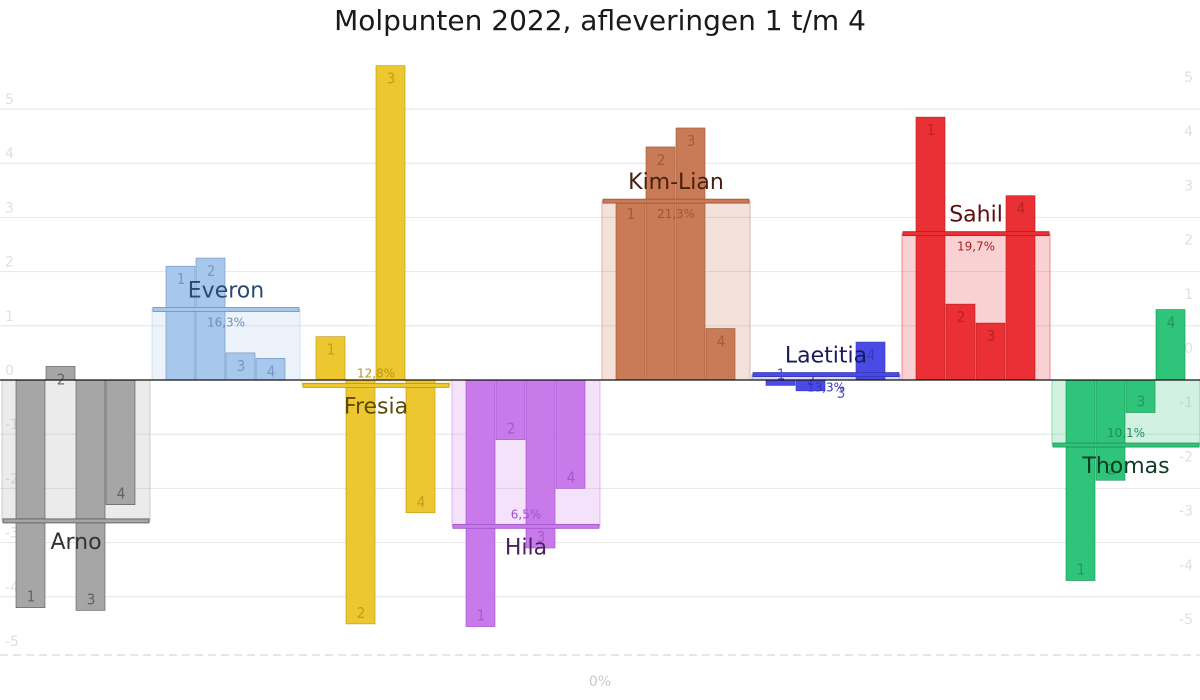 This screenshot has height=700, width=1200. Describe the element at coordinates (75, 542) in the screenshot. I see `series-name: Arno` at that location.